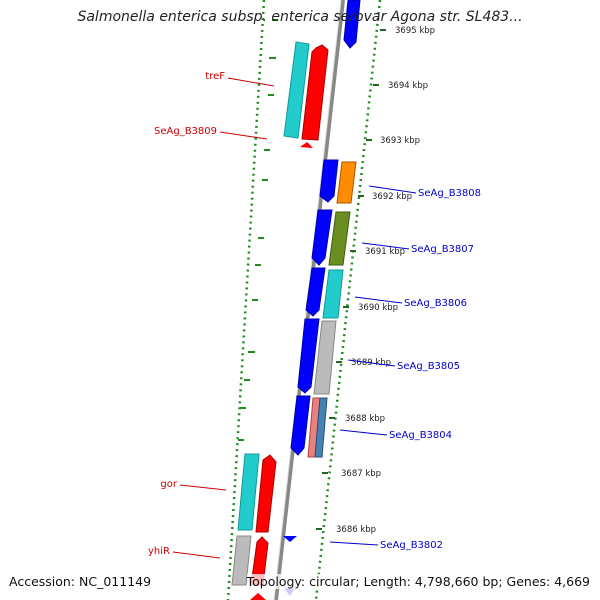  I want to click on gene-label-SeAg_B3809: SeAg_B3809, so click(185, 131).